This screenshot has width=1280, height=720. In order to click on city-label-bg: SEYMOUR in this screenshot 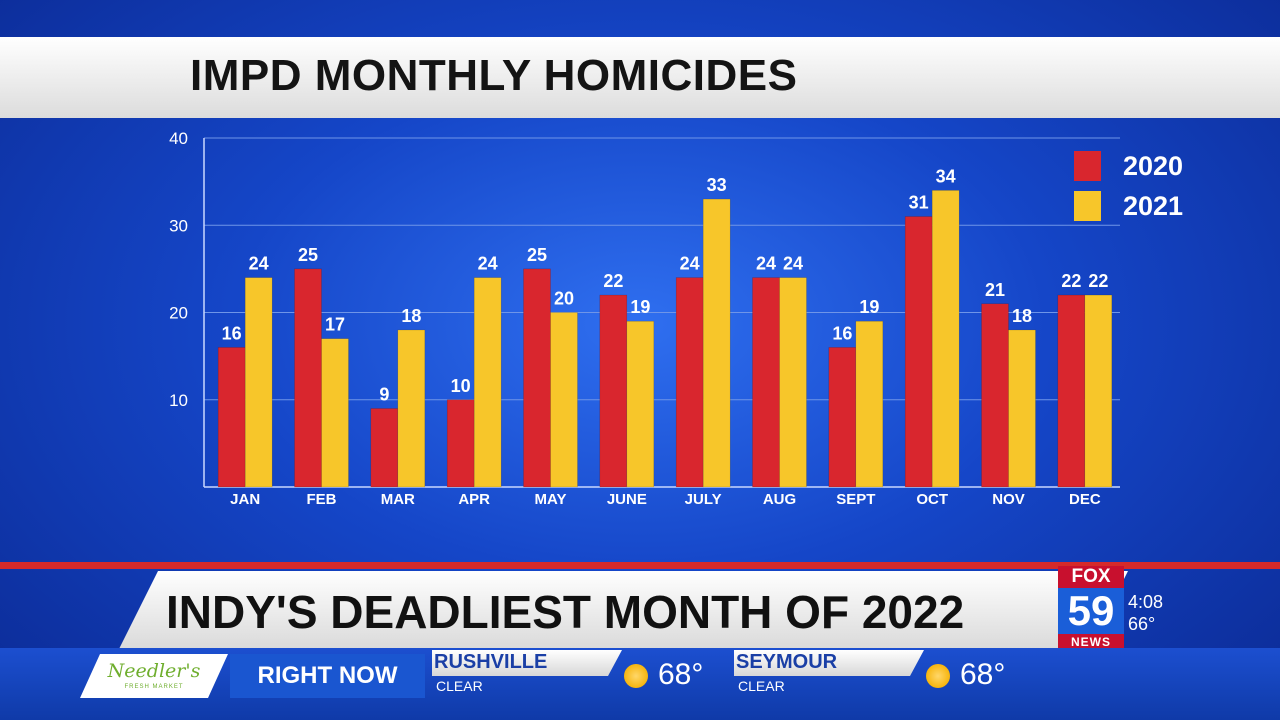, I will do `click(829, 663)`.